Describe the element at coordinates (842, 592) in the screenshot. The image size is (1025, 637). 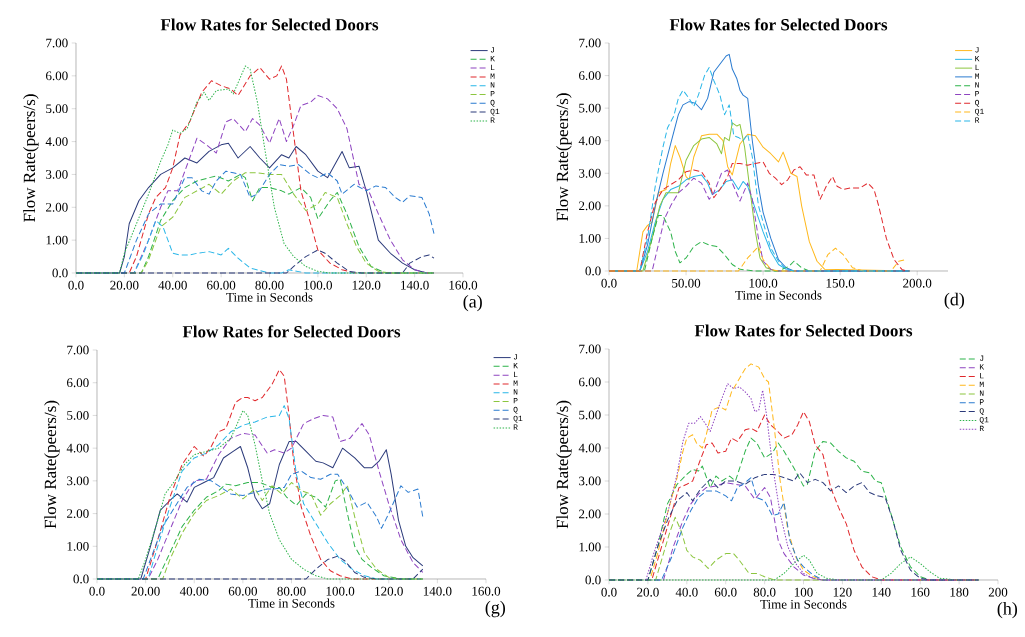
I see `x-tick-label: 120` at that location.